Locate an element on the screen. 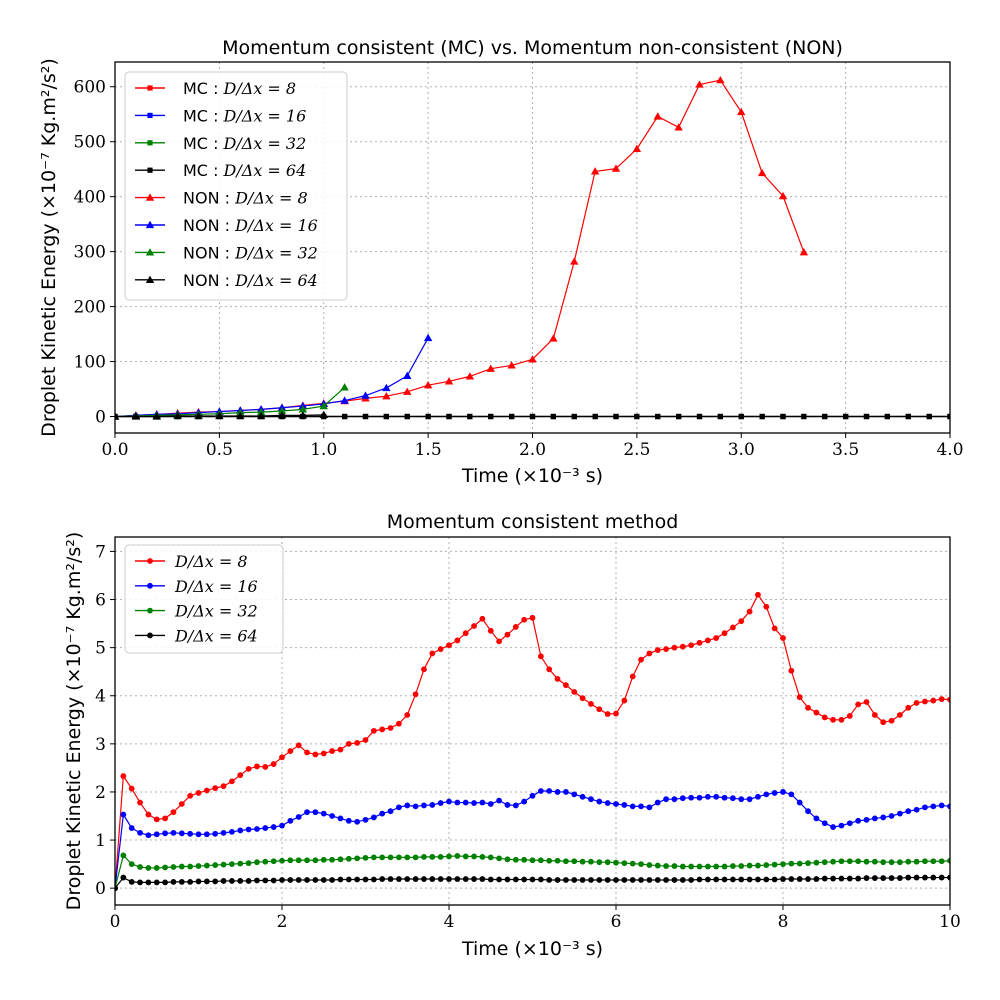  legend-entry: D/Δx = 8 is located at coordinates (191, 561).